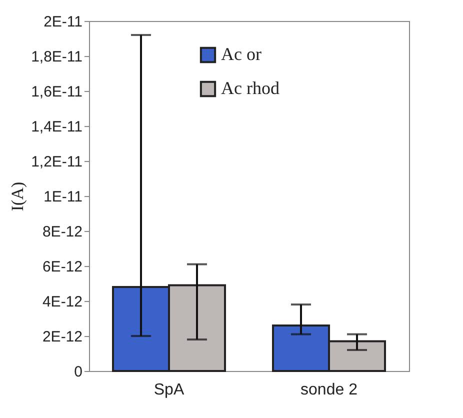 This screenshot has width=463, height=418. Describe the element at coordinates (63, 22) in the screenshot. I see `y-tick-label: 2E-11` at that location.